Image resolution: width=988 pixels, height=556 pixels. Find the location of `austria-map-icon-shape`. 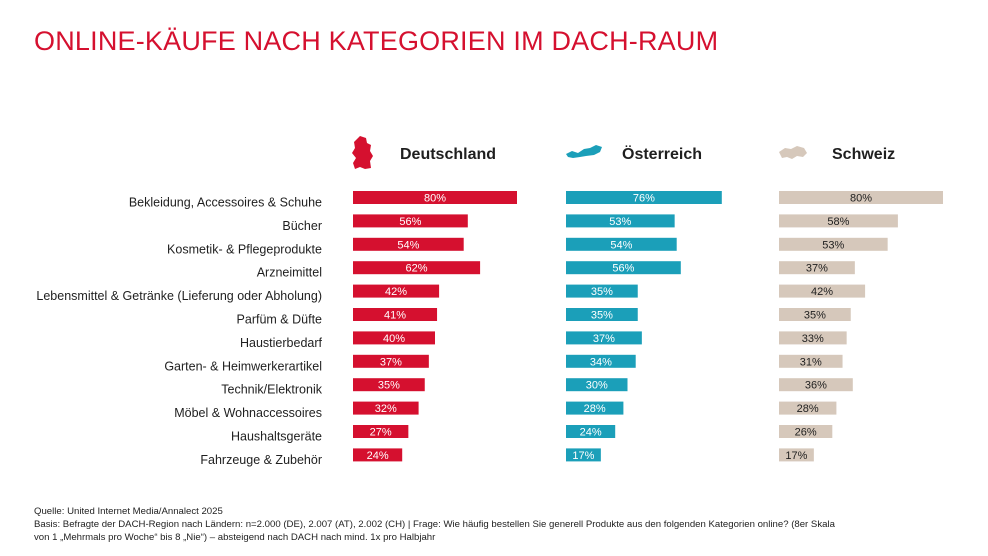

austria-map-icon-shape is located at coordinates (584, 151).